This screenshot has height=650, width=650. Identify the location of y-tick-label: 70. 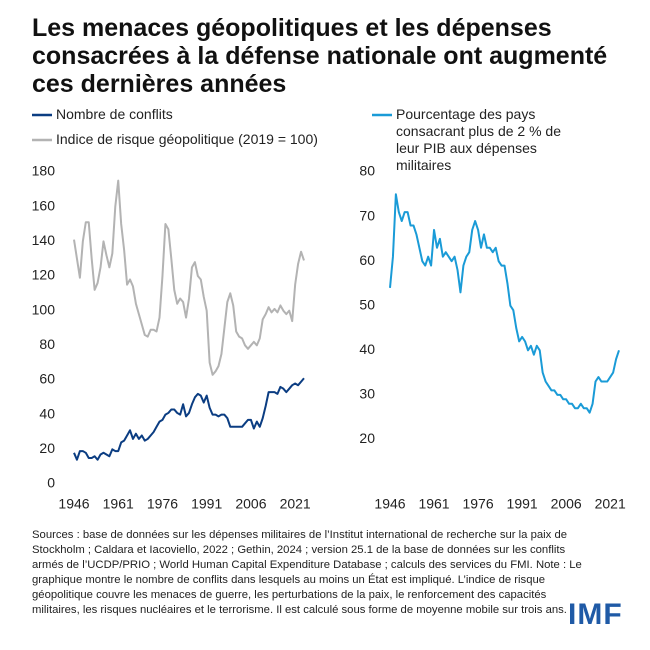
(367, 215).